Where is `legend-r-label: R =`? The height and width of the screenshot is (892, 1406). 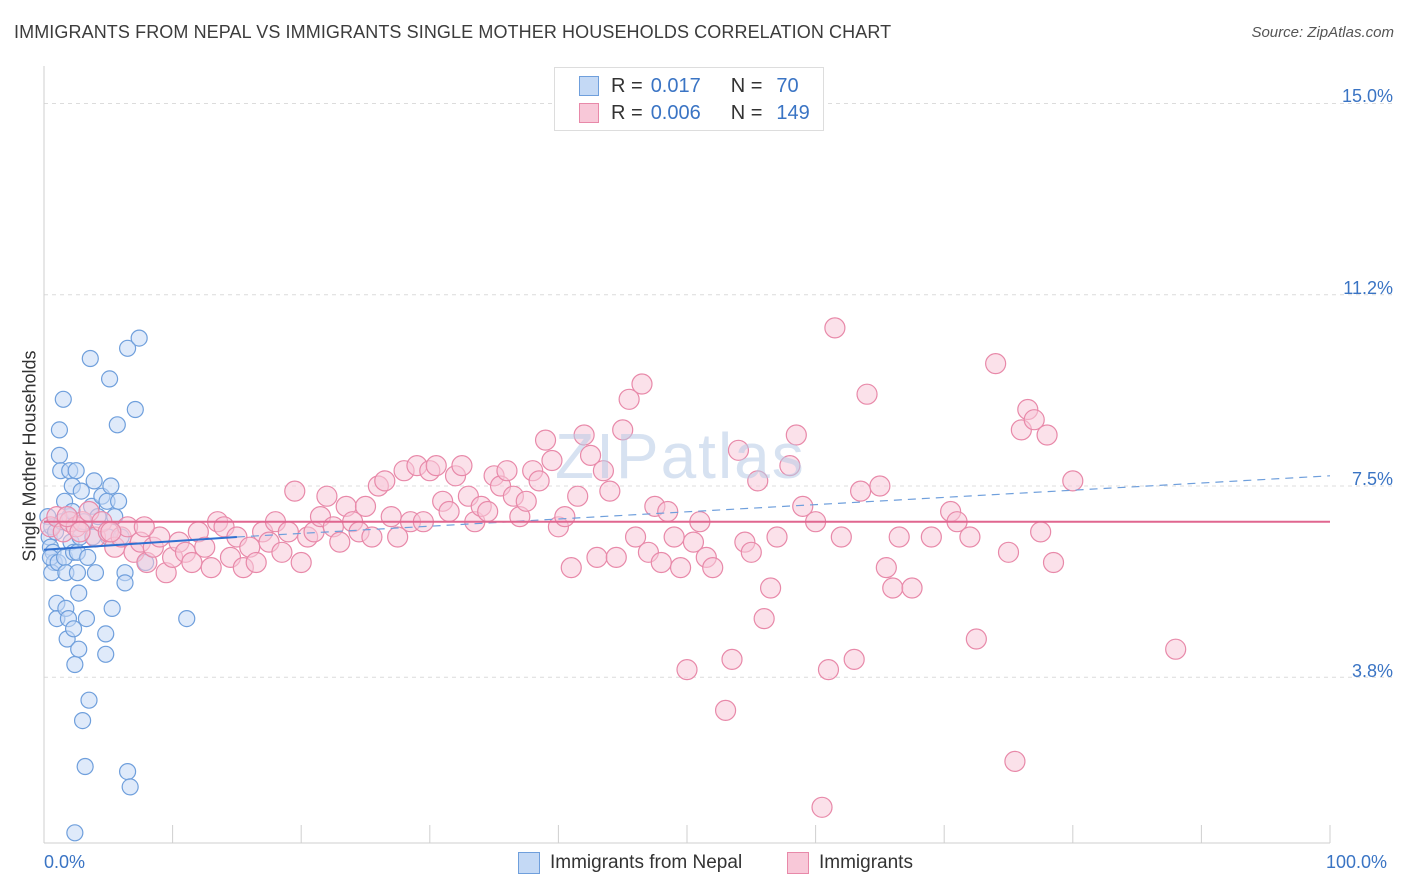
legend-r-label: R = is located at coordinates (627, 112).